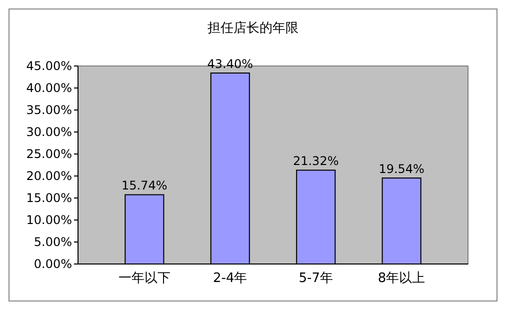 This screenshot has height=311, width=507. I want to click on y-tick-label: 30.00%, so click(49, 132).